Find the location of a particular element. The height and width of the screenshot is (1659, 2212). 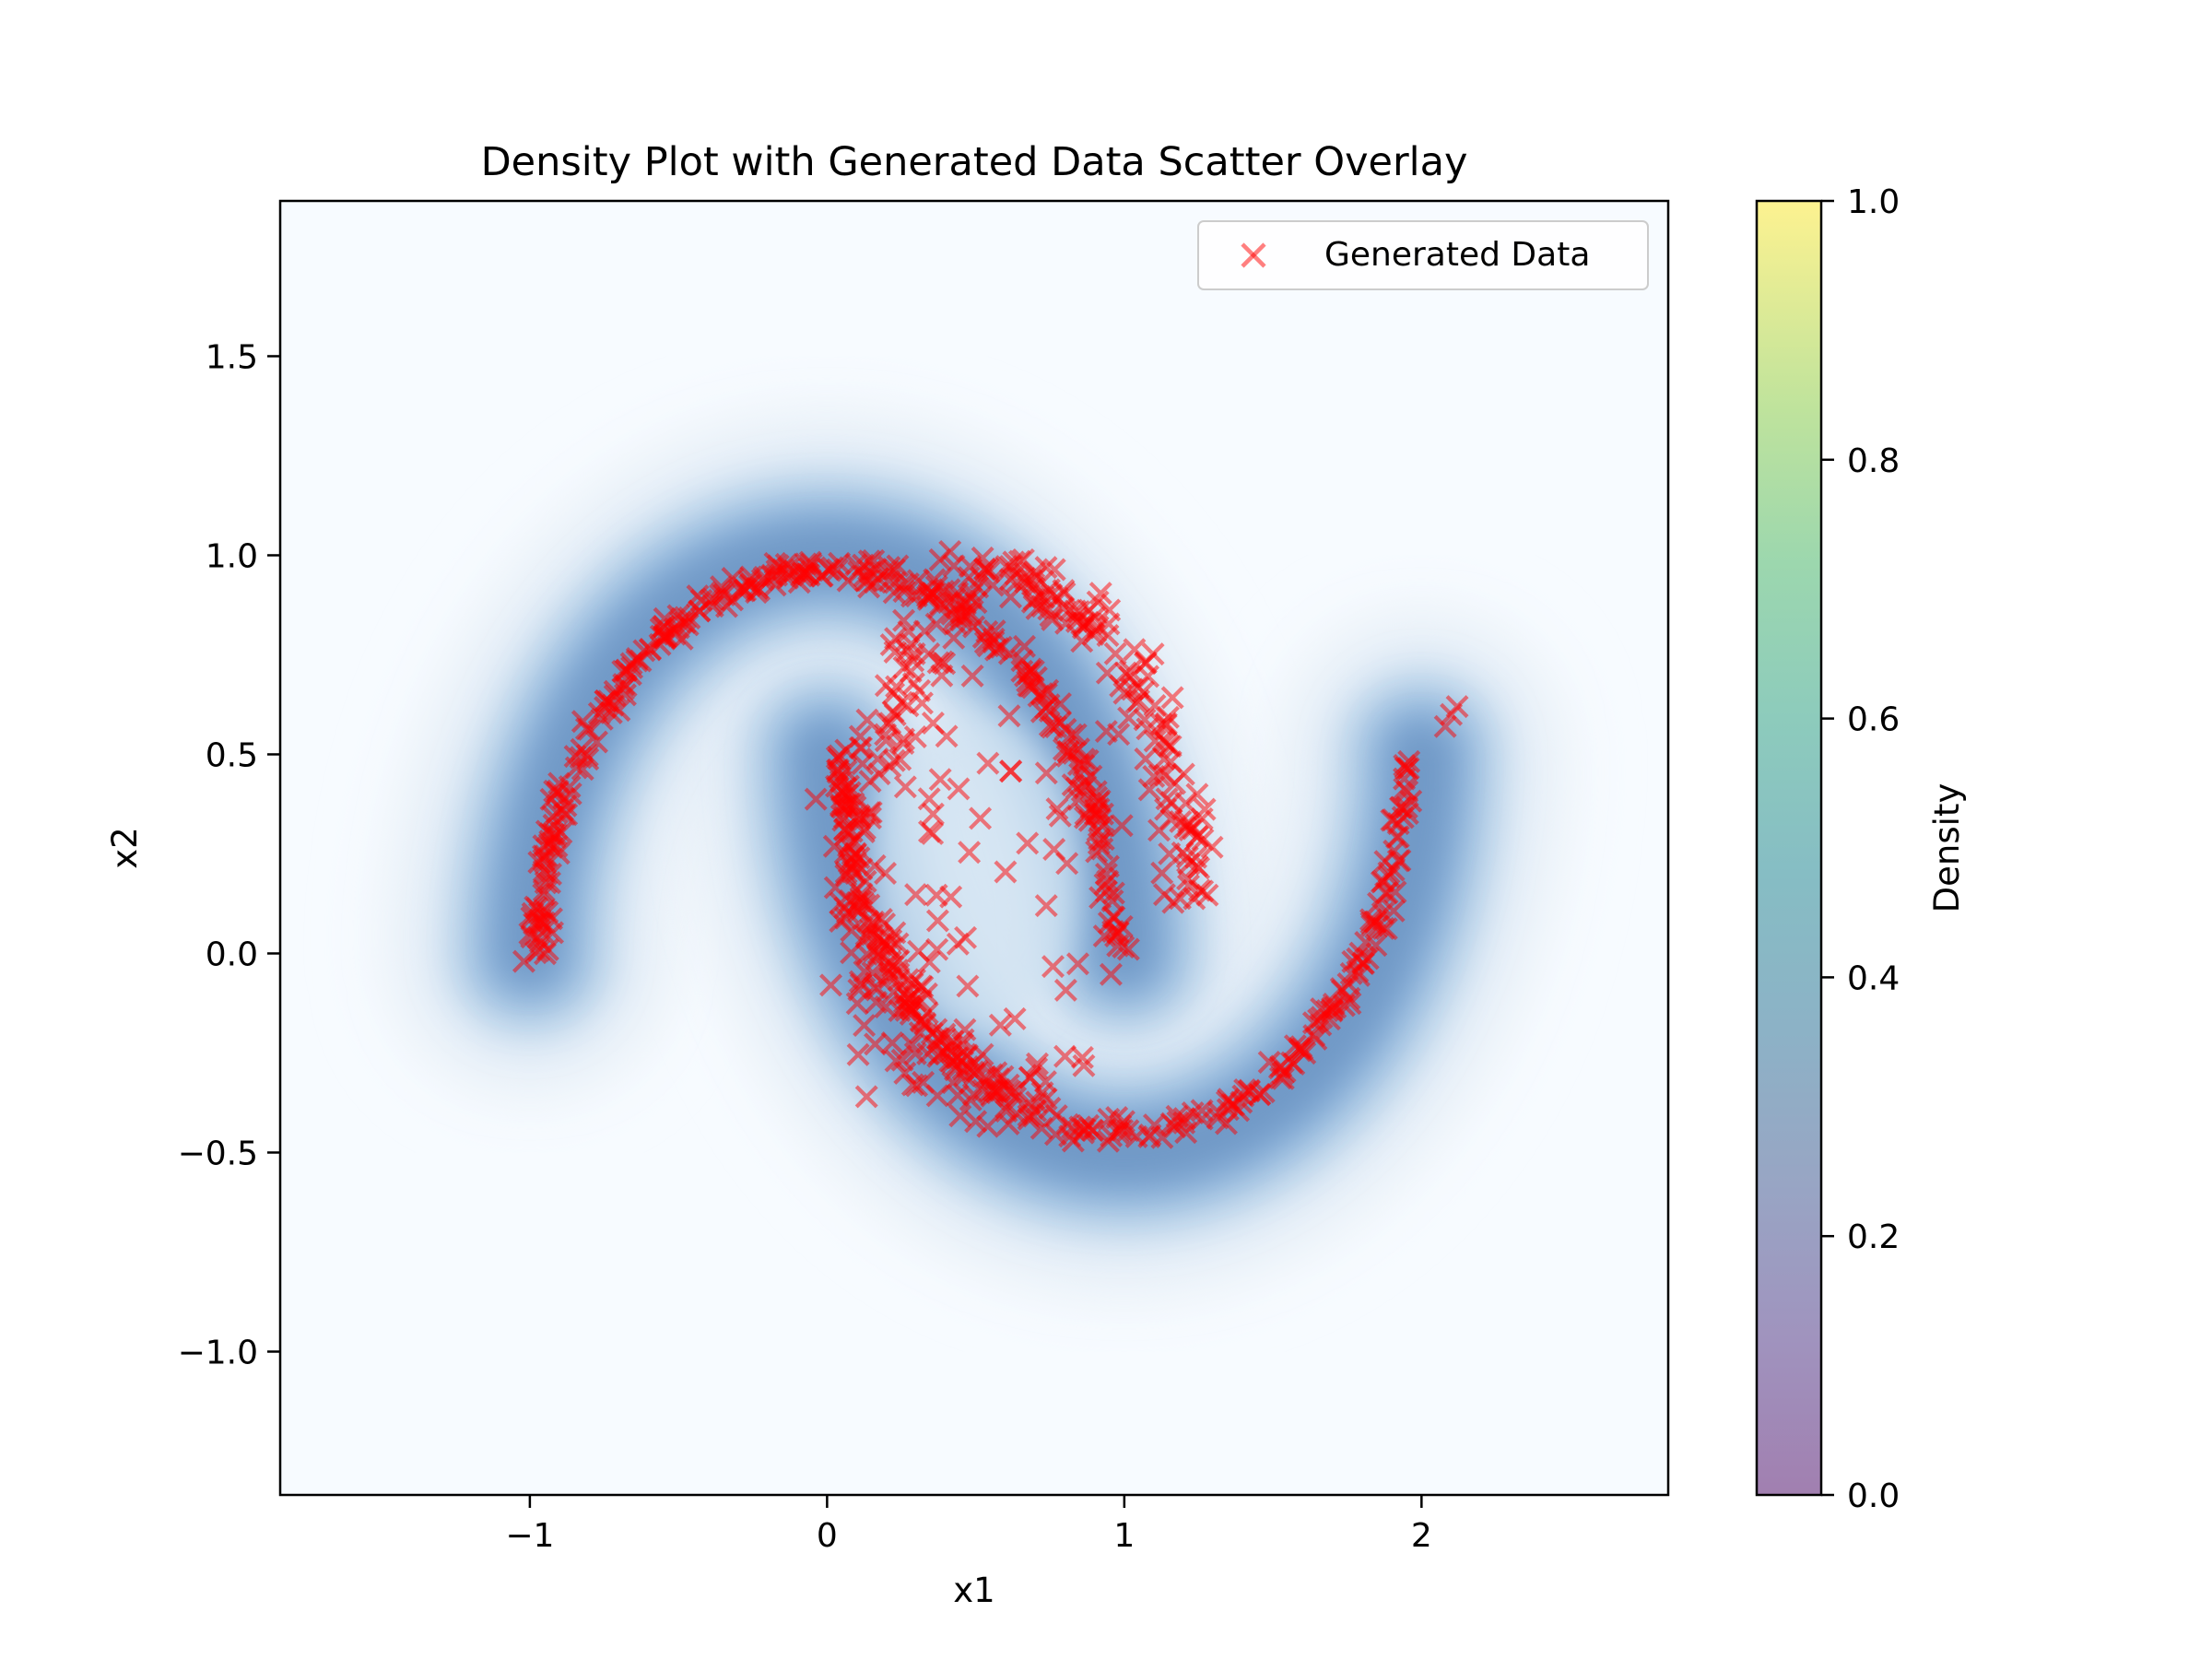

legend-label: Generated Data is located at coordinates (1457, 255).